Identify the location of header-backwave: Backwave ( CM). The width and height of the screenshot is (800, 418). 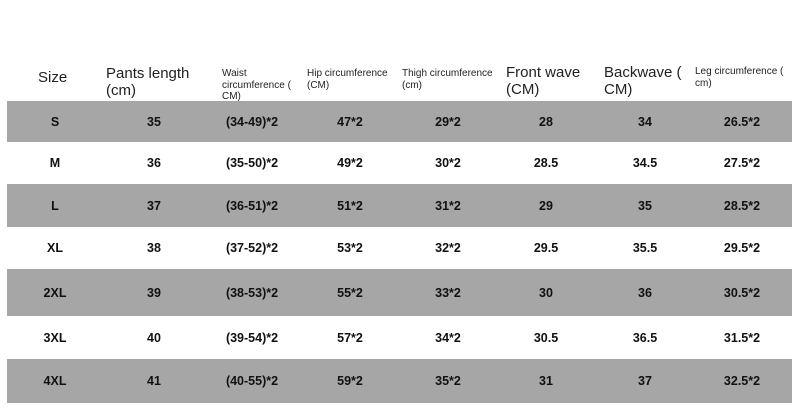
(643, 81).